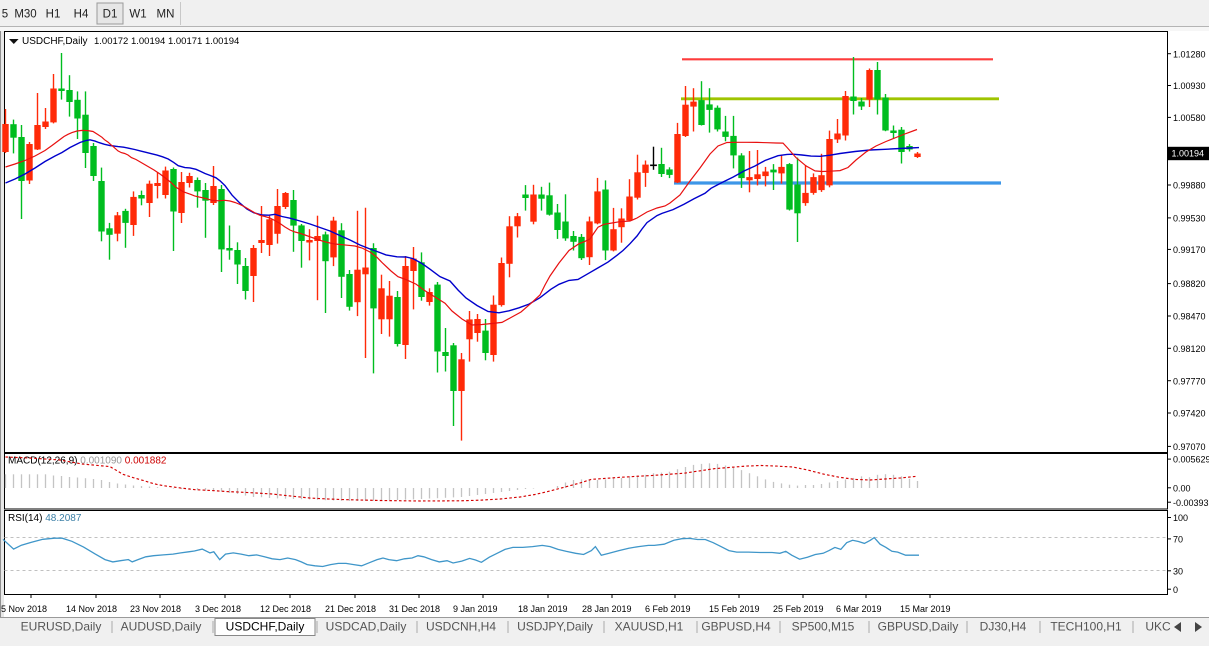 The height and width of the screenshot is (651, 1209). What do you see at coordinates (1189, 447) in the screenshot?
I see `svg-text: 0.97070` at bounding box center [1189, 447].